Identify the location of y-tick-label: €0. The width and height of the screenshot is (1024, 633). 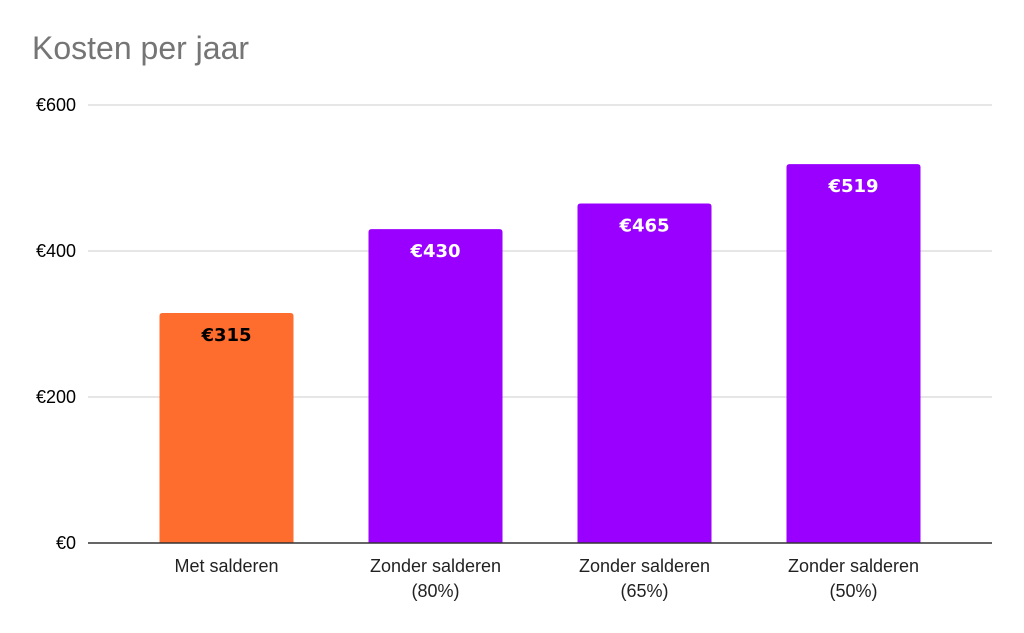
(66, 543).